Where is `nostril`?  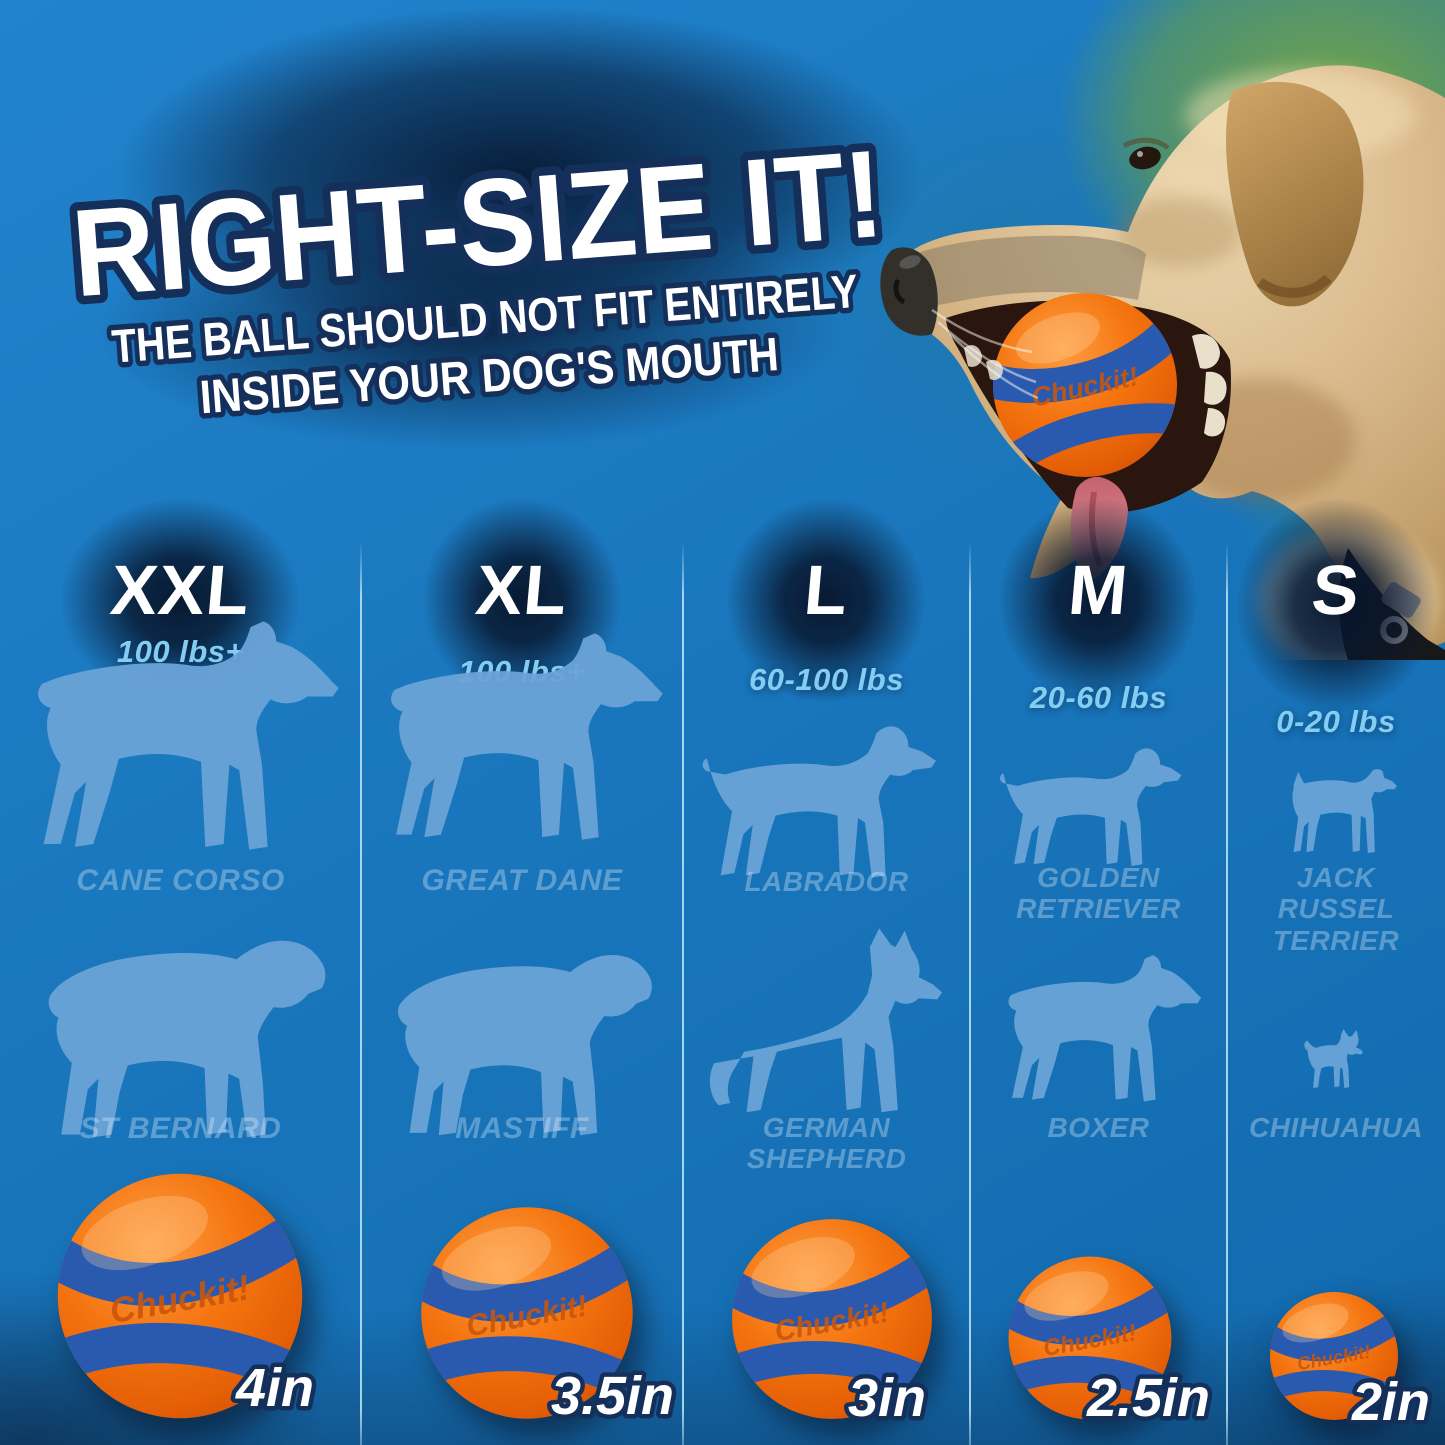 nostril is located at coordinates (899, 291).